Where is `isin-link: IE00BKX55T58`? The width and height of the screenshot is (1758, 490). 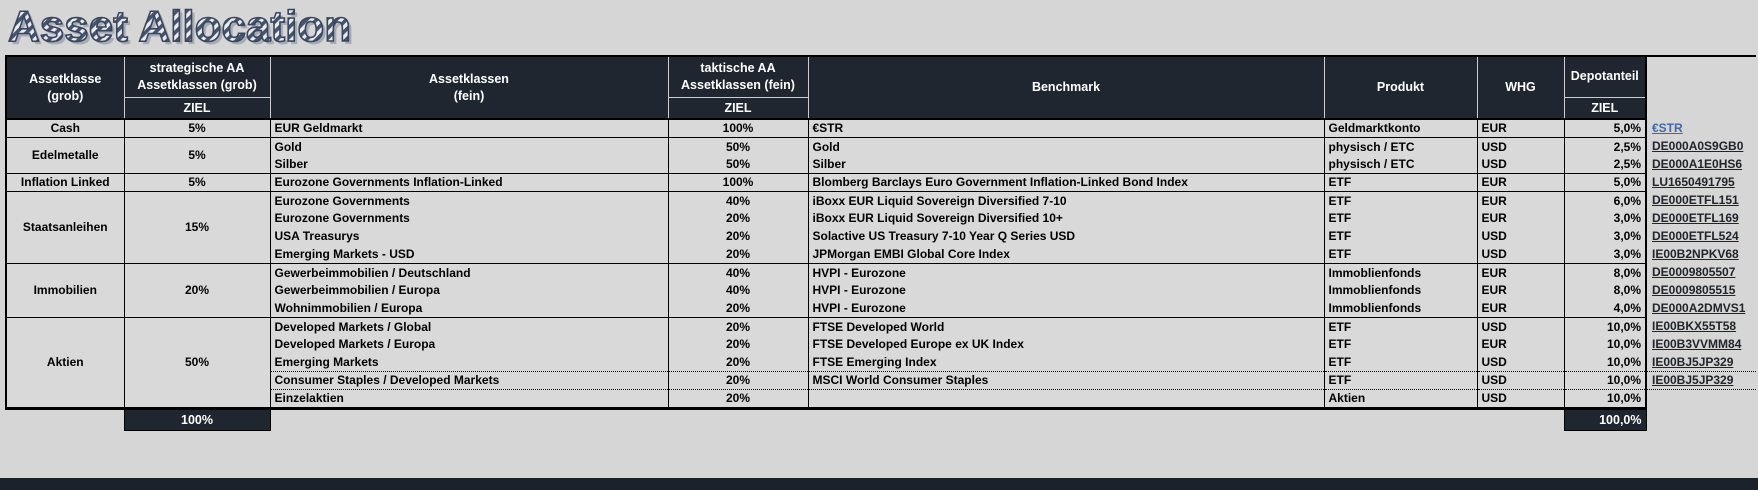 isin-link: IE00BKX55T58 is located at coordinates (1694, 326).